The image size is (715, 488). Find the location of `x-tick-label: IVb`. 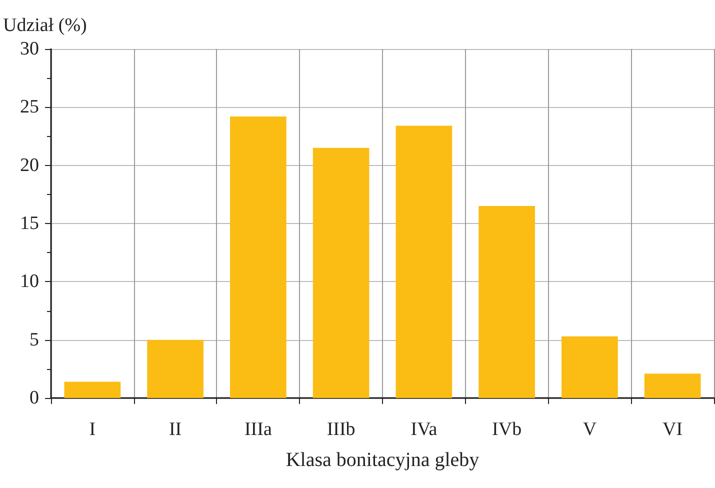

x-tick-label: IVb is located at coordinates (507, 429).